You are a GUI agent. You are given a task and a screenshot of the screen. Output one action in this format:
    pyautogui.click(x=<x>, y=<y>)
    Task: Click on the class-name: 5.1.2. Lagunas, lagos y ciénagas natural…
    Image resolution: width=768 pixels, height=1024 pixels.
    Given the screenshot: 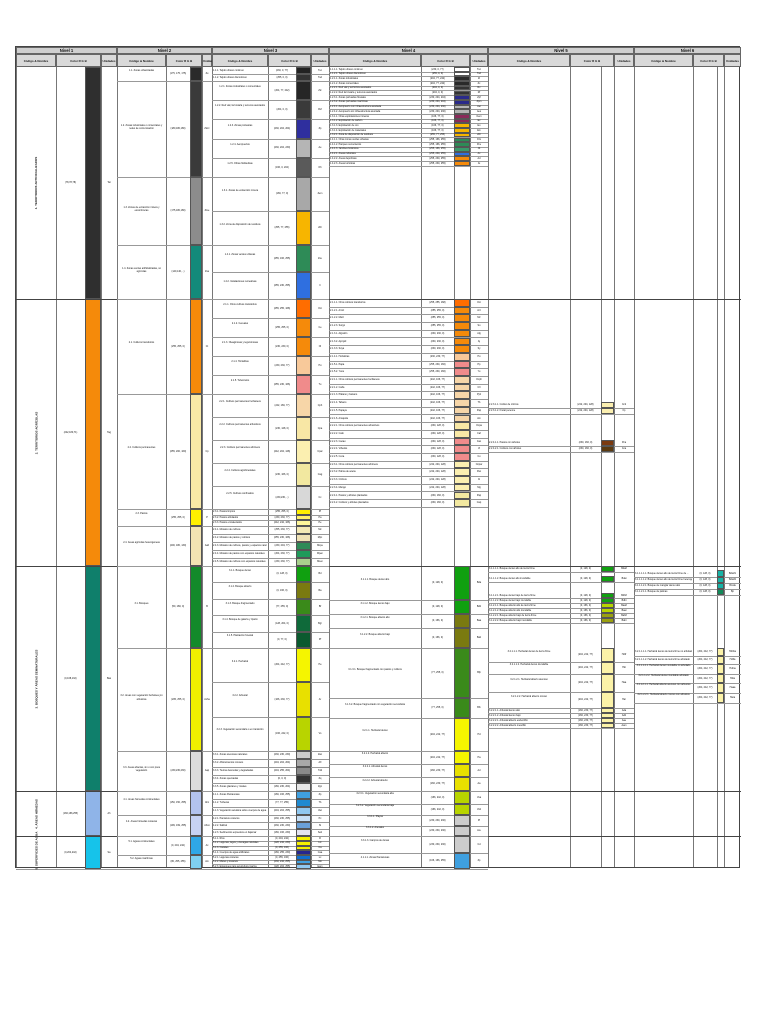 What is the action you would take?
    pyautogui.click(x=236, y=843)
    